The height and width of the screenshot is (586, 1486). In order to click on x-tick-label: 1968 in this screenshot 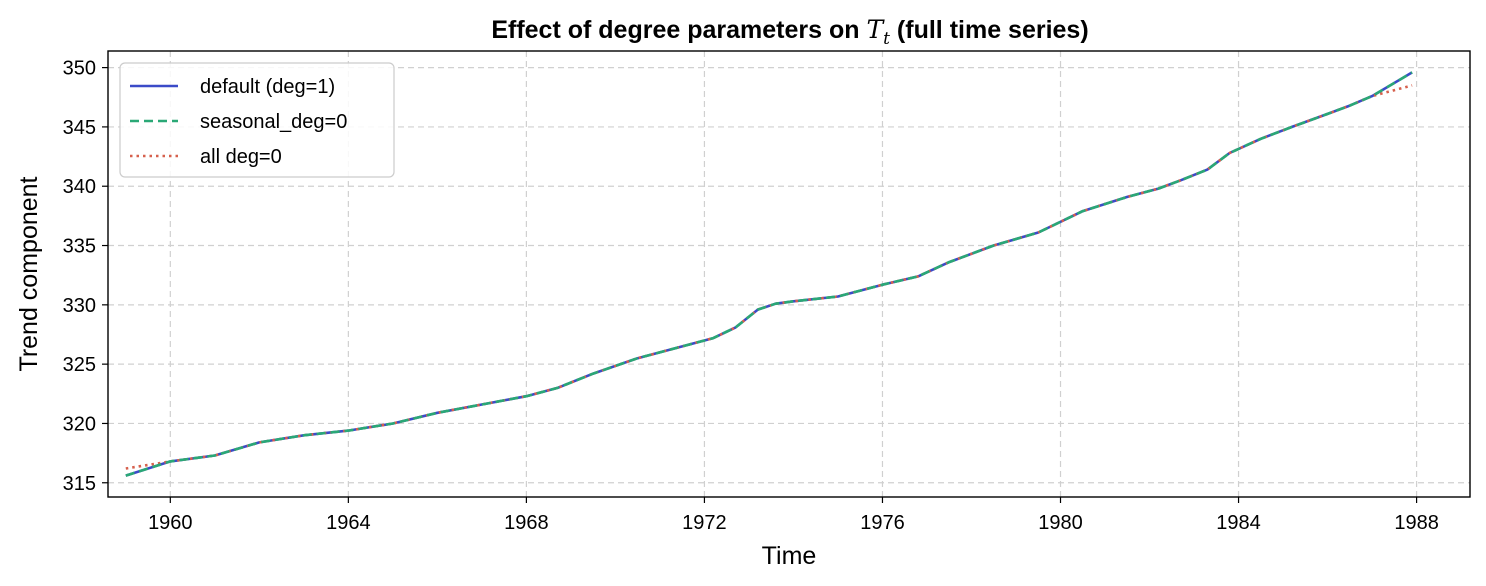, I will do `click(526, 523)`.